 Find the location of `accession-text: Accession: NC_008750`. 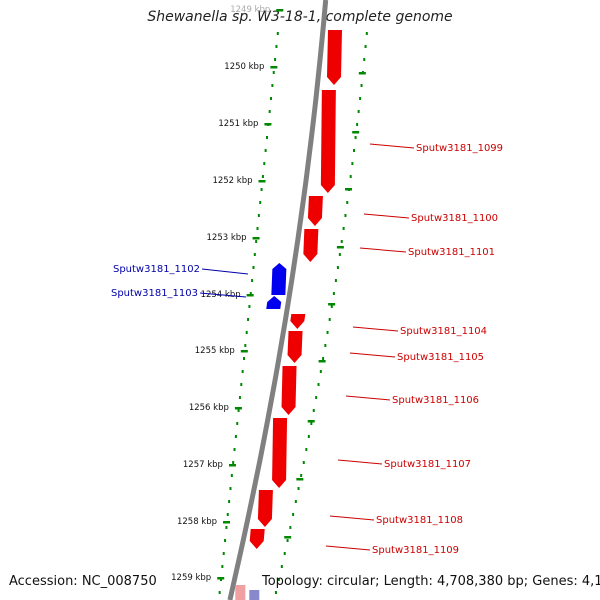

accession-text: Accession: NC_008750 is located at coordinates (83, 581).